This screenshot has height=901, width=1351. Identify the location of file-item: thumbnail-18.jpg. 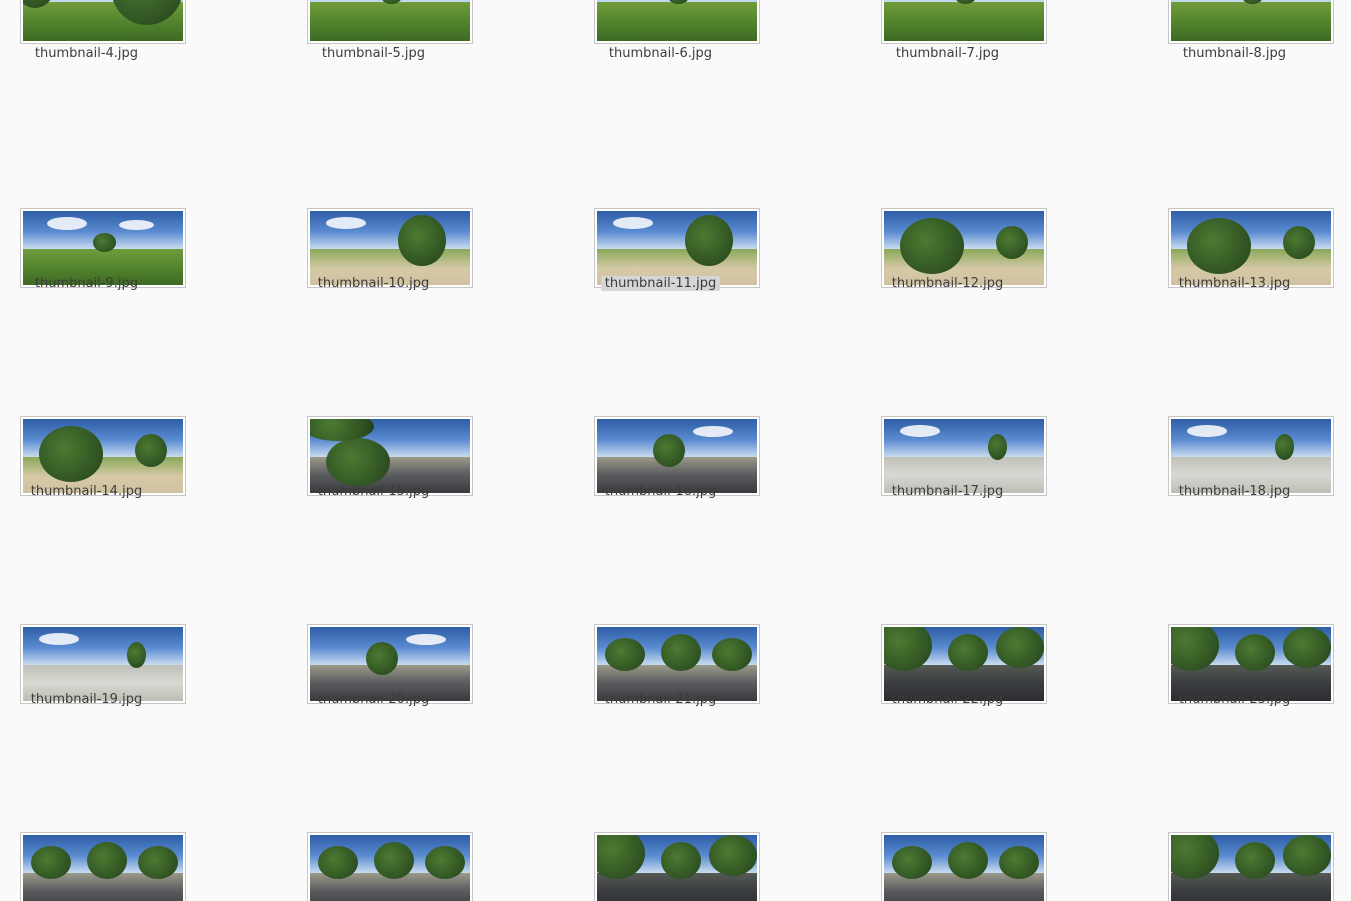
(1233, 454).